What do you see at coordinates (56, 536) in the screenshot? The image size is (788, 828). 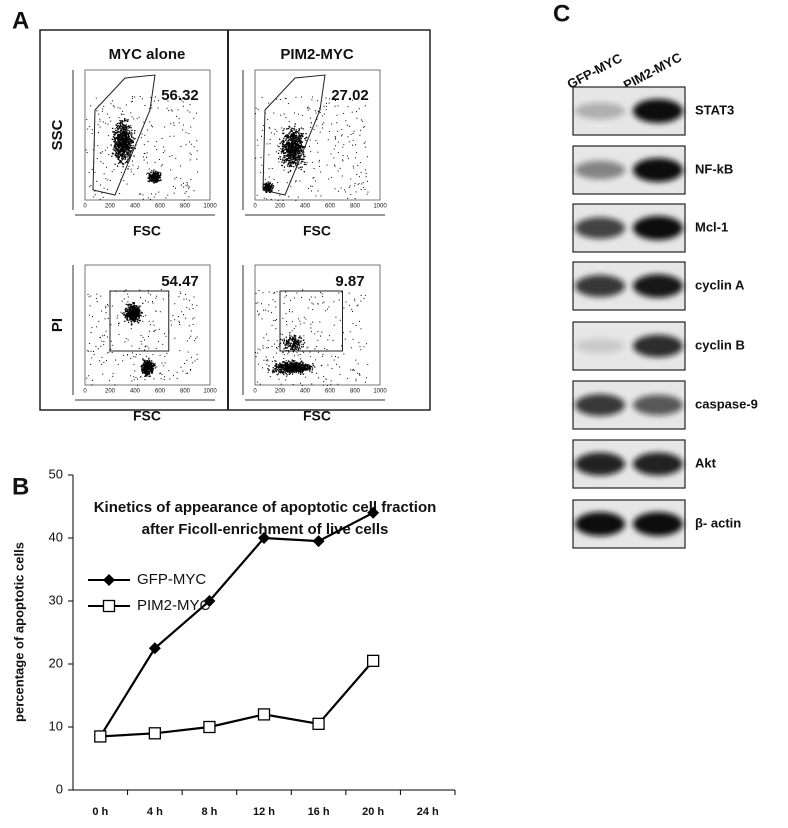 I see `y-tick-label: 40` at bounding box center [56, 536].